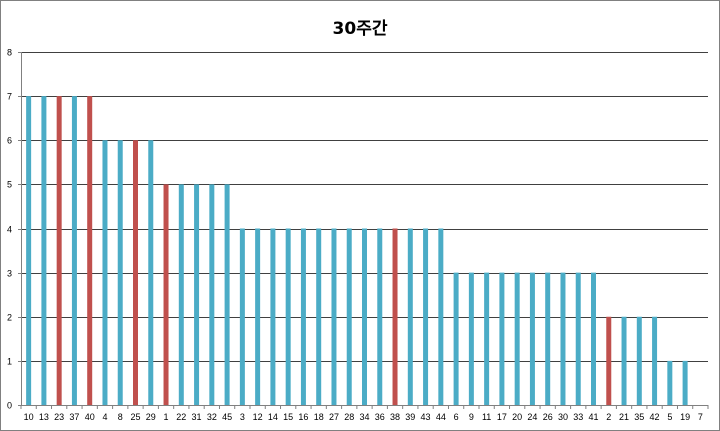 This screenshot has width=720, height=431. Describe the element at coordinates (517, 417) in the screenshot. I see `x-tick-label: 20` at that location.